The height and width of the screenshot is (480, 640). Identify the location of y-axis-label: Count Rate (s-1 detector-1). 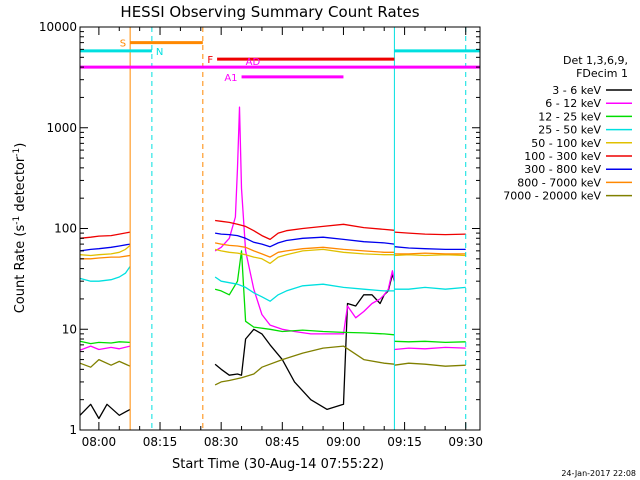
(20, 228).